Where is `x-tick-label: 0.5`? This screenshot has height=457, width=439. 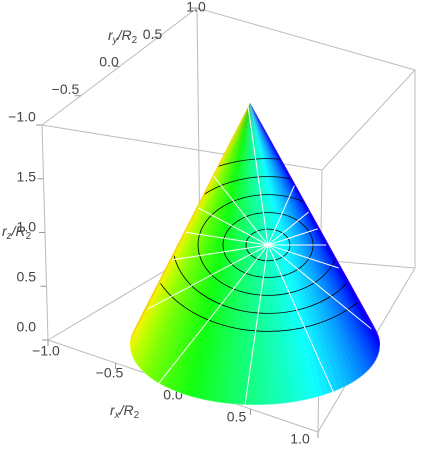 x-tick-label: 0.5 is located at coordinates (237, 417).